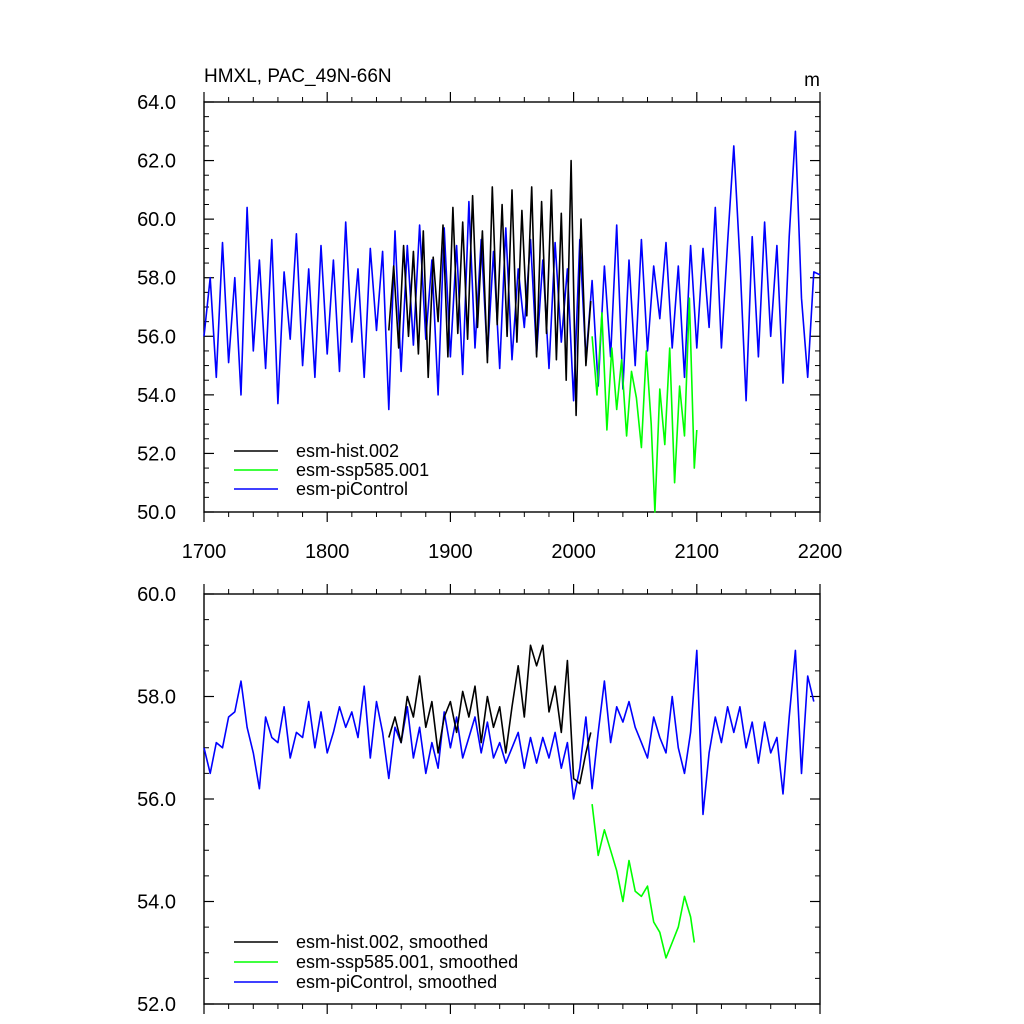 This screenshot has height=1024, width=1024. Describe the element at coordinates (396, 982) in the screenshot. I see `legend-label: esm-piControl, smoothed` at that location.